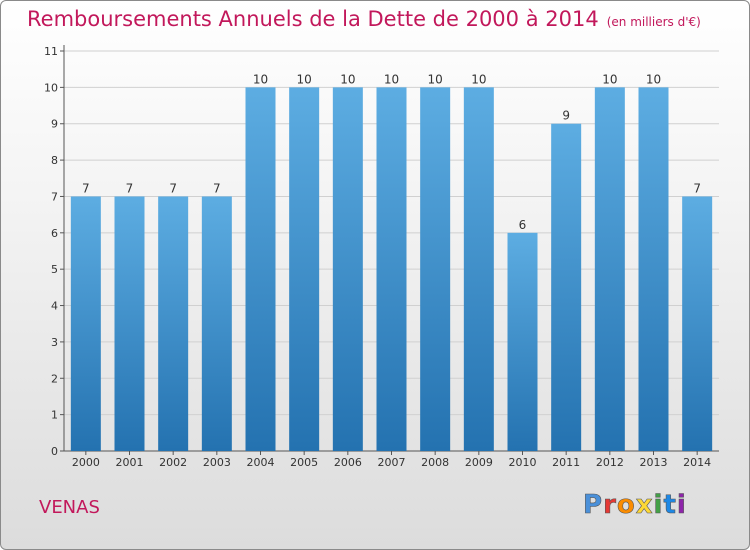 The width and height of the screenshot is (750, 550). Describe the element at coordinates (653, 22) in the screenshot. I see `chart-unit-label: (en milliers d'€)` at that location.